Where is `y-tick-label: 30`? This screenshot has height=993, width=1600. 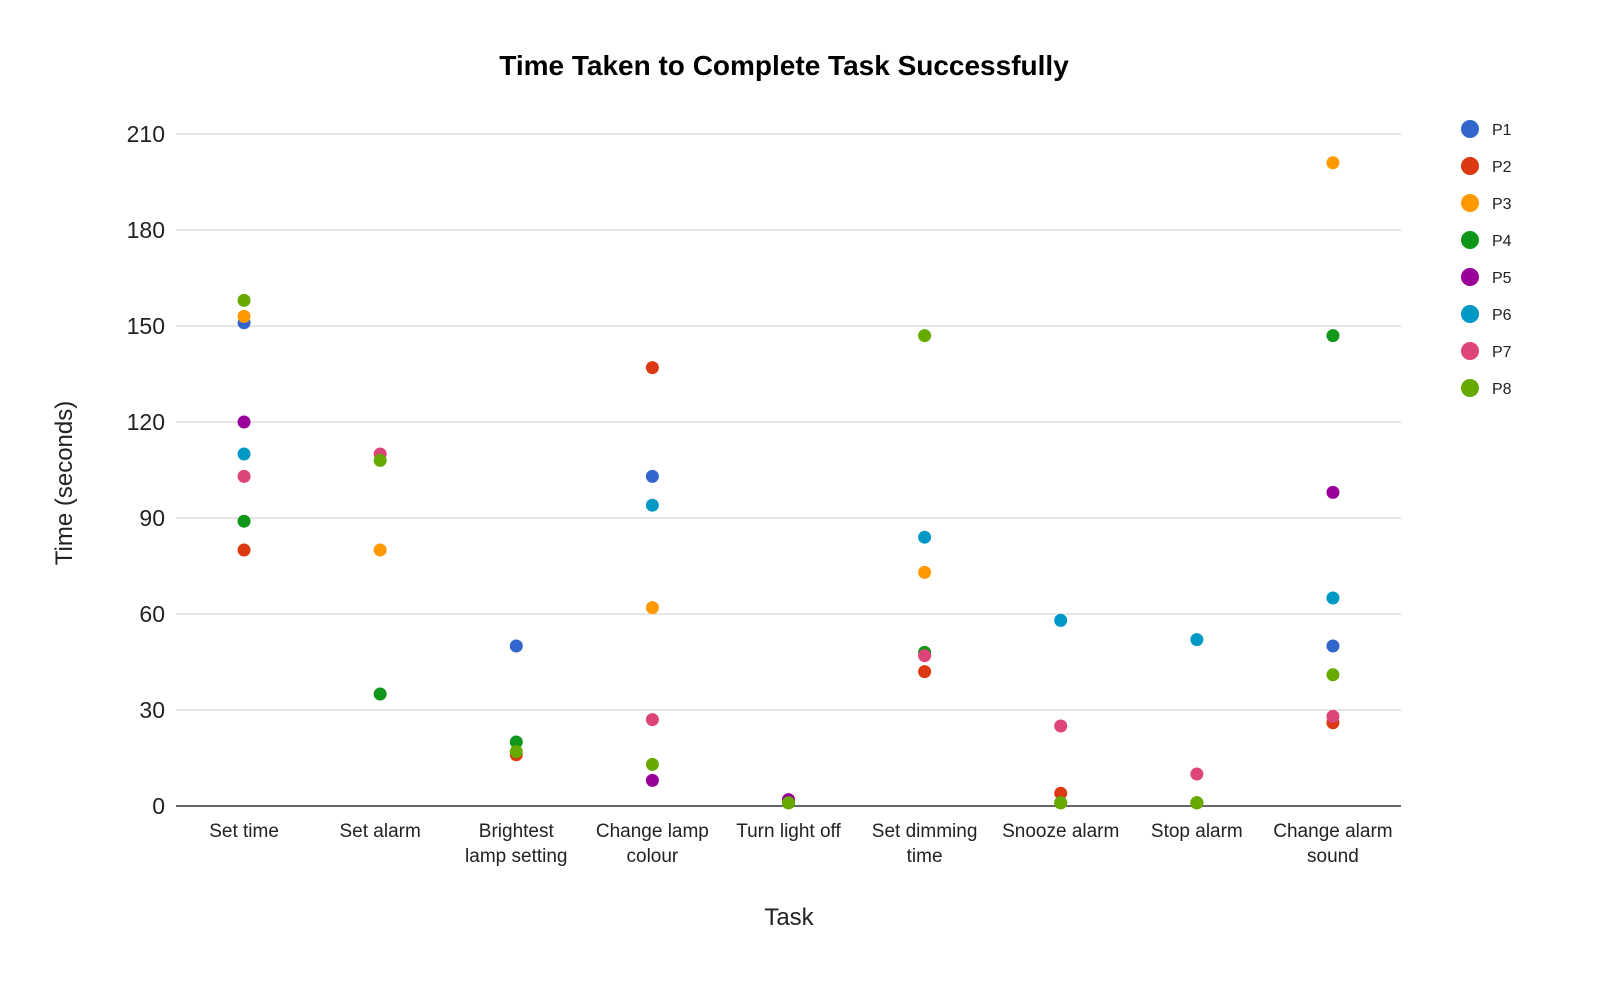
y-tick-label: 30 is located at coordinates (152, 710).